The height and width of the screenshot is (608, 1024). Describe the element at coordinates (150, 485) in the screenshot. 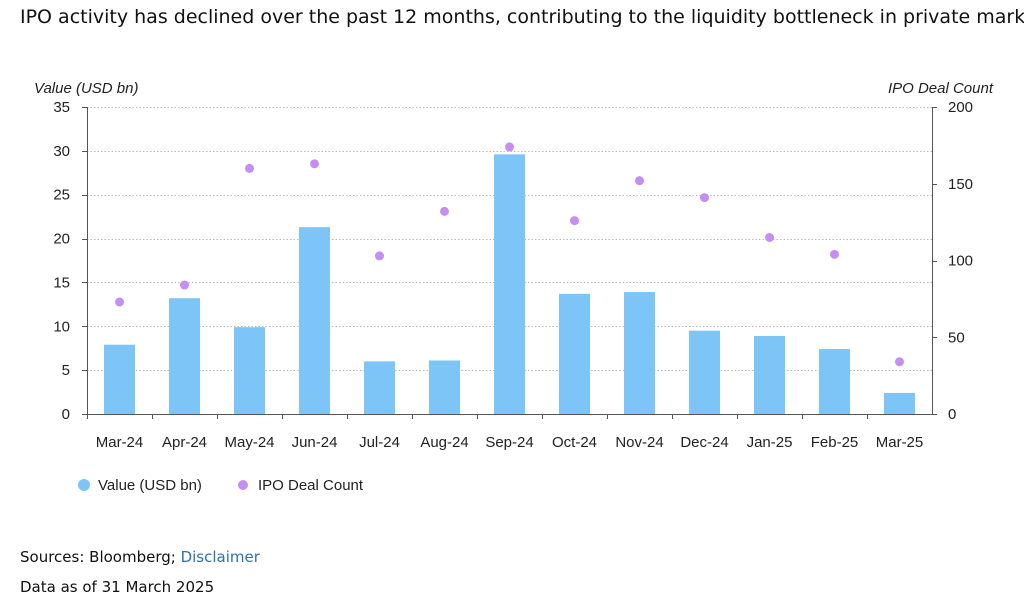

I see `legend-value-label: Value (USD bn)` at that location.